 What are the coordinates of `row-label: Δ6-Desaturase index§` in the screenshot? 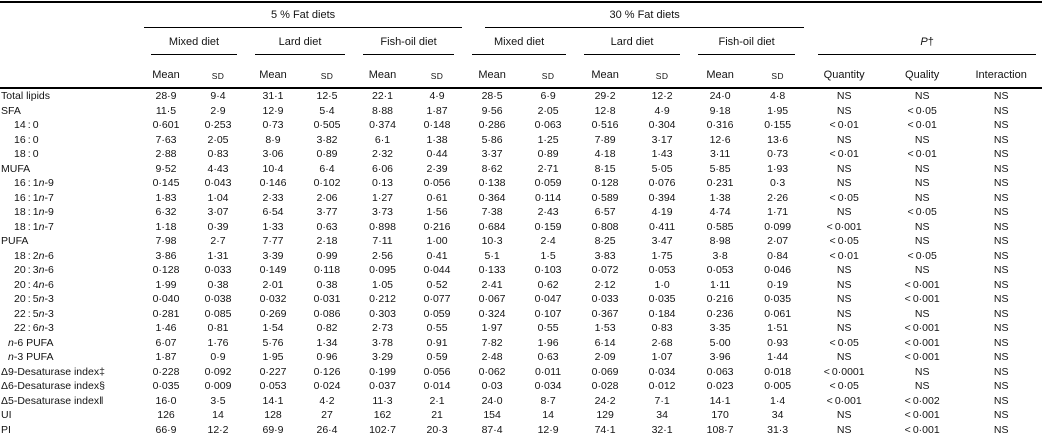 It's located at (53, 386).